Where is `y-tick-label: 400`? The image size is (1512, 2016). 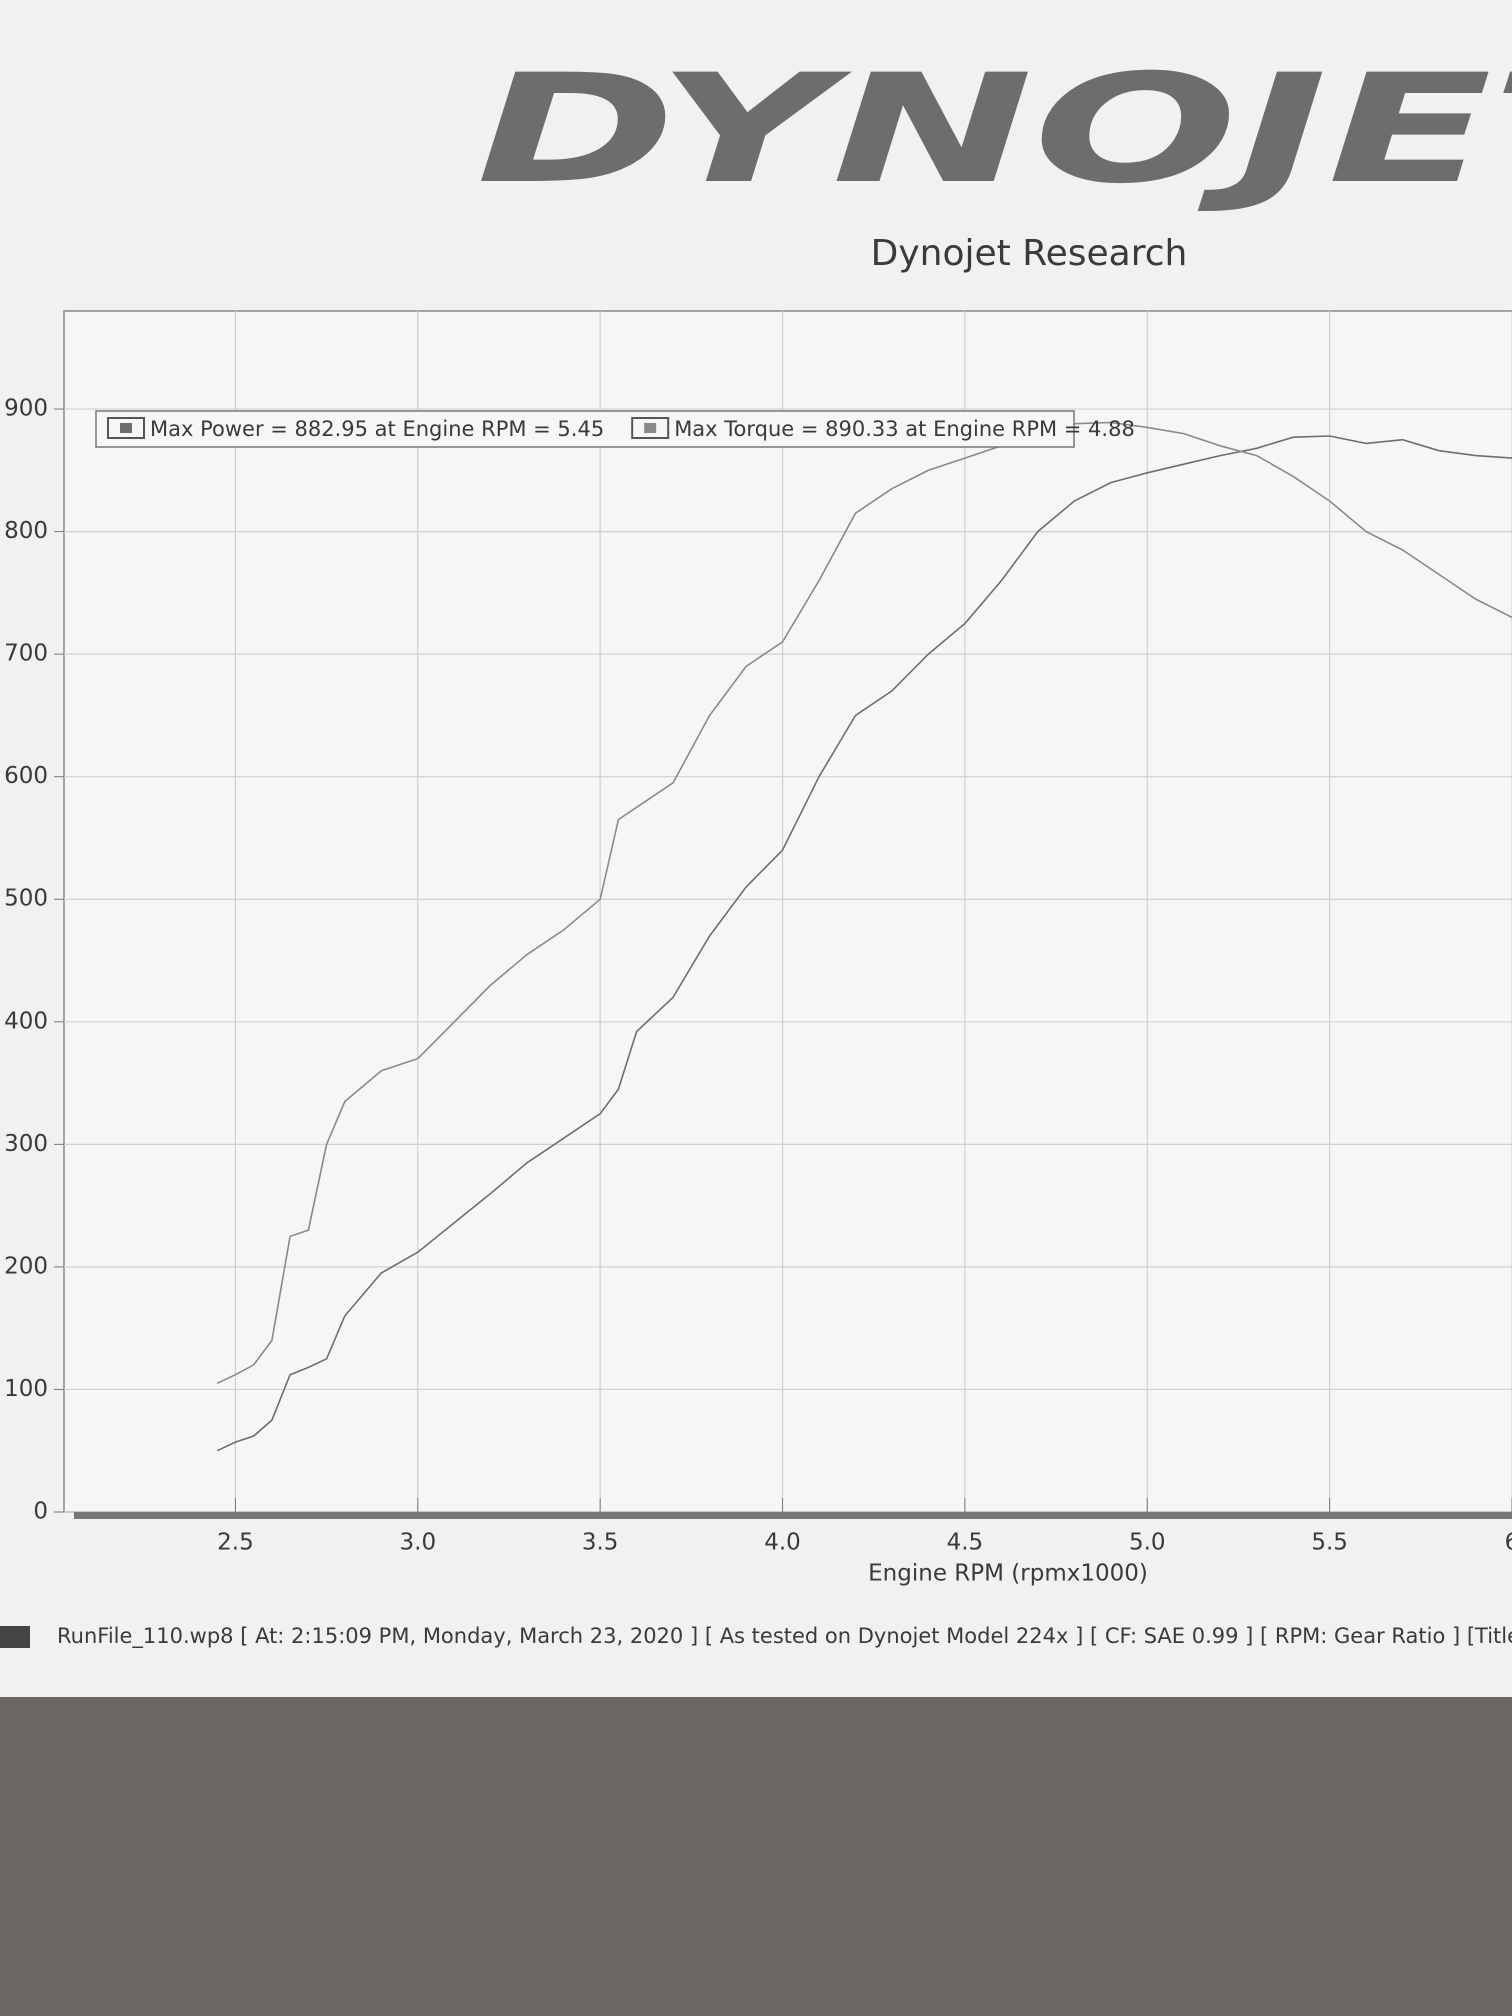
y-tick-label: 400 is located at coordinates (26, 1021).